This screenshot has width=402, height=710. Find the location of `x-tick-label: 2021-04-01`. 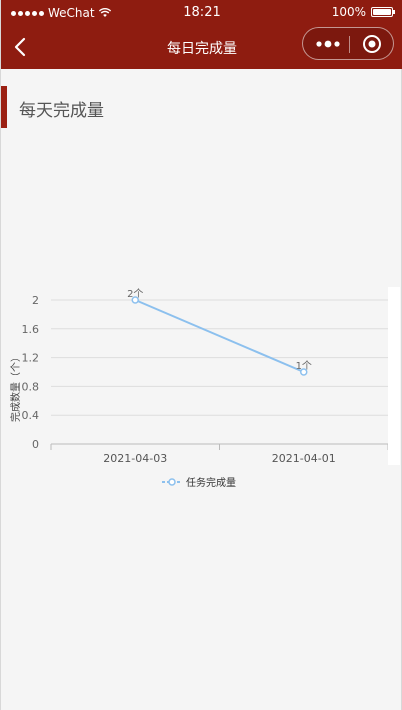

x-tick-label: 2021-04-01 is located at coordinates (304, 458).